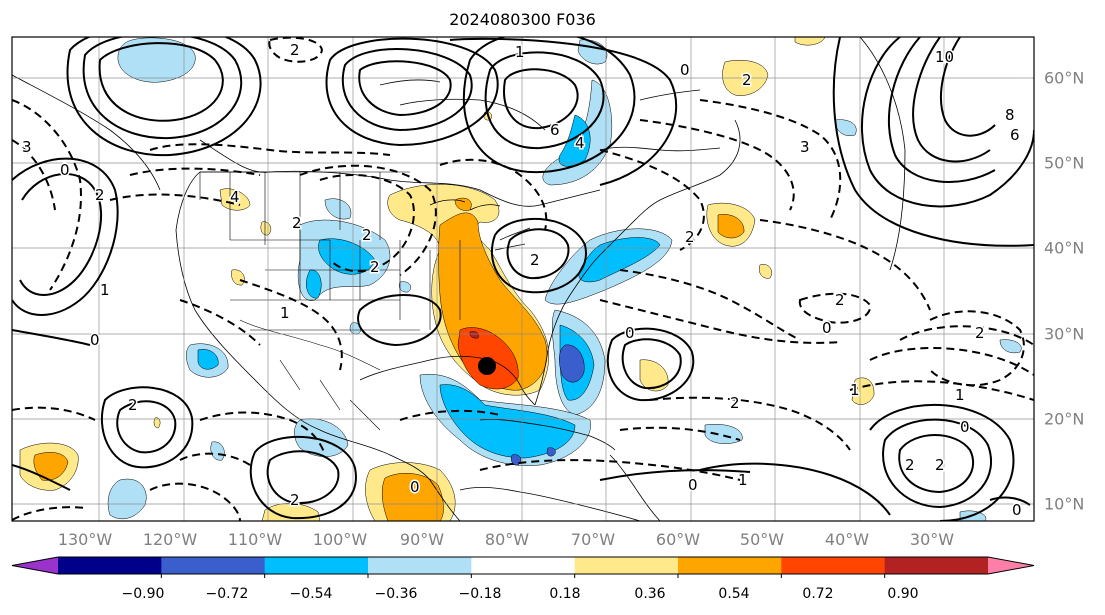  I want to click on colorbar-extend-low, so click(35, 565).